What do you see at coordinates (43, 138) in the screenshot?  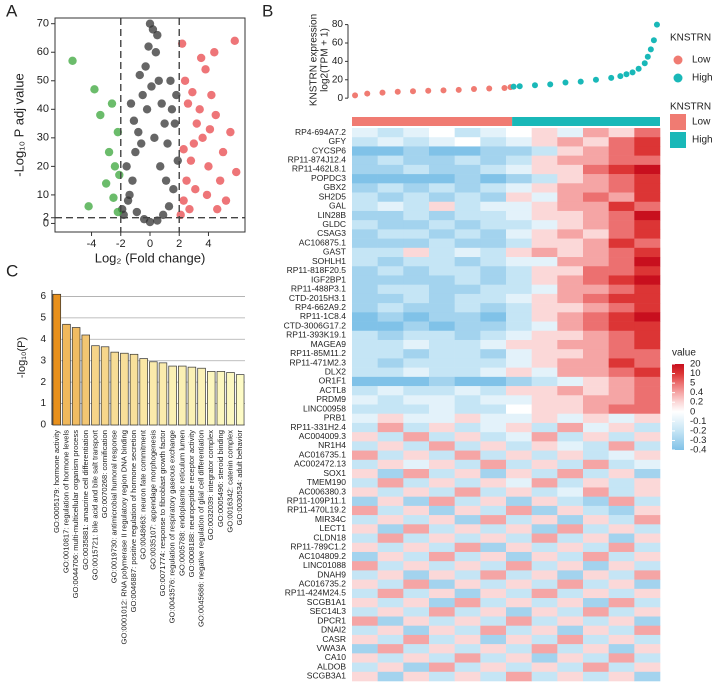 I see `y-tick-label: 30` at bounding box center [43, 138].